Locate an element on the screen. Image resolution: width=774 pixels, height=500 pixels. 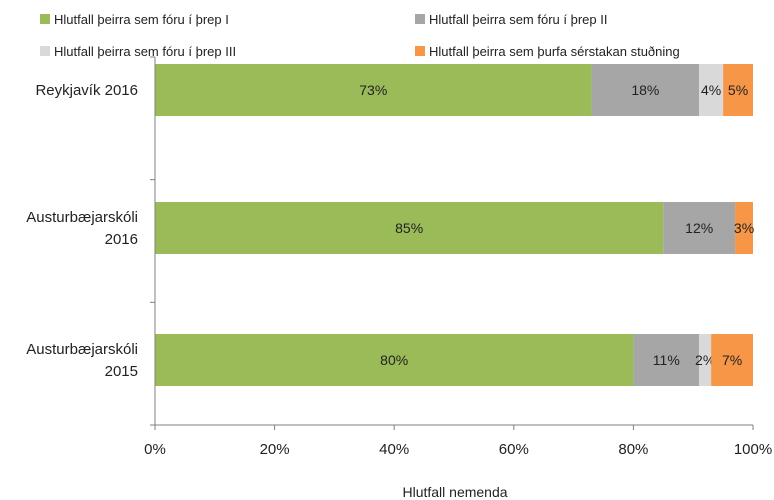
x-tick-label: 0% is located at coordinates (155, 449).